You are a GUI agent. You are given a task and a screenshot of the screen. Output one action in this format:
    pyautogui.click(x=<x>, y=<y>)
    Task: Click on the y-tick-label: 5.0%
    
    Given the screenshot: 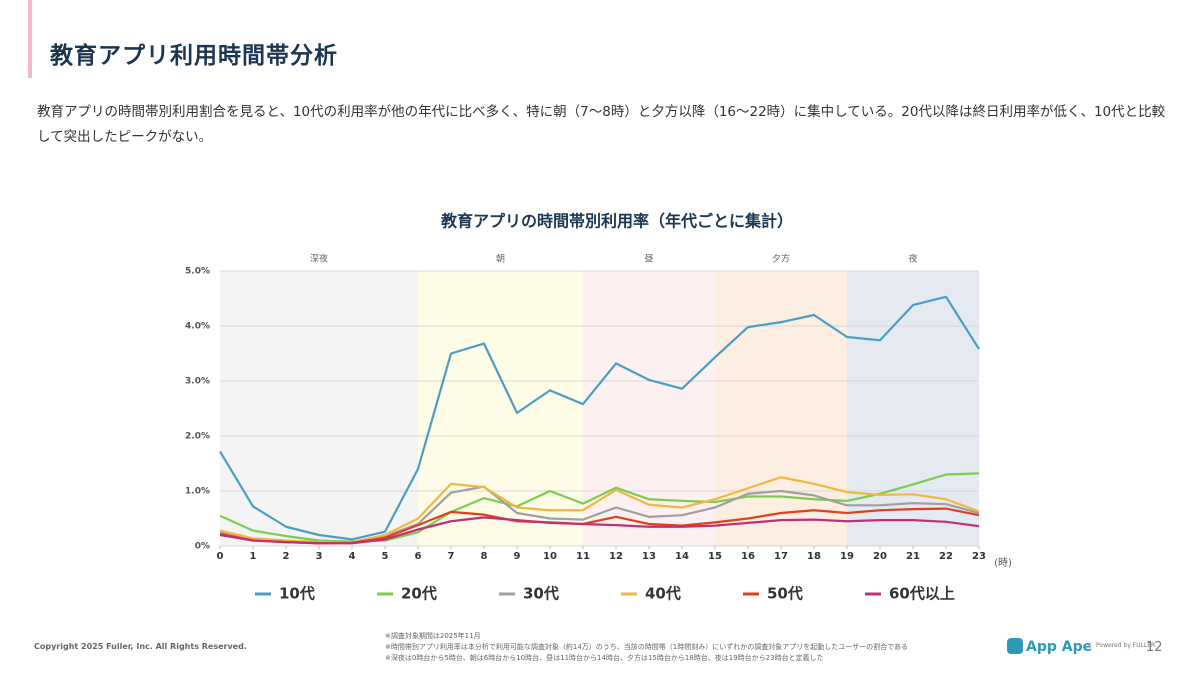 What is the action you would take?
    pyautogui.click(x=197, y=272)
    